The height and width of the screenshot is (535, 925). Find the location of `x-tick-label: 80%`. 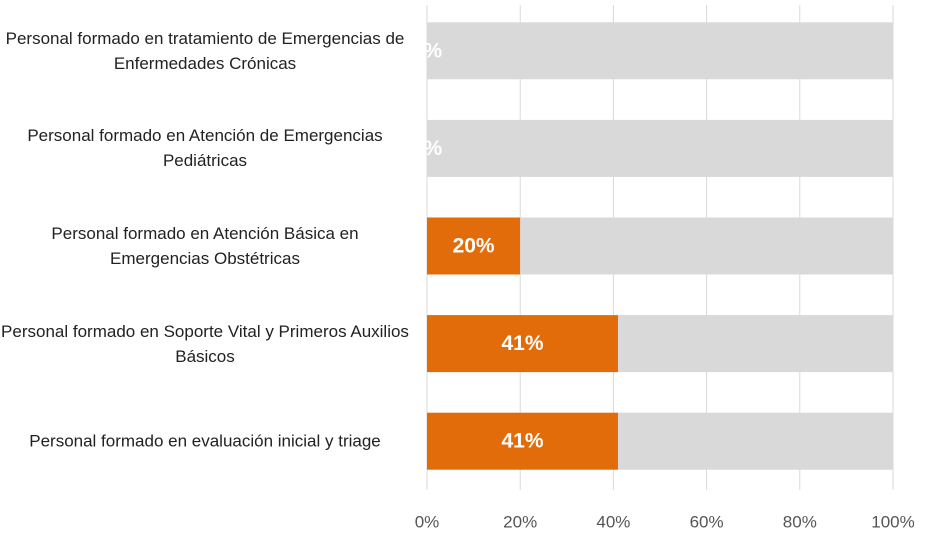

x-tick-label: 80% is located at coordinates (800, 521).